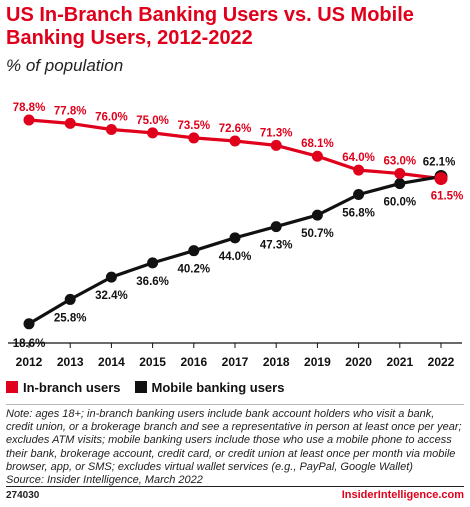  What do you see at coordinates (111, 117) in the screenshot?
I see `data-label-in-branch-2014: 76.0%` at bounding box center [111, 117].